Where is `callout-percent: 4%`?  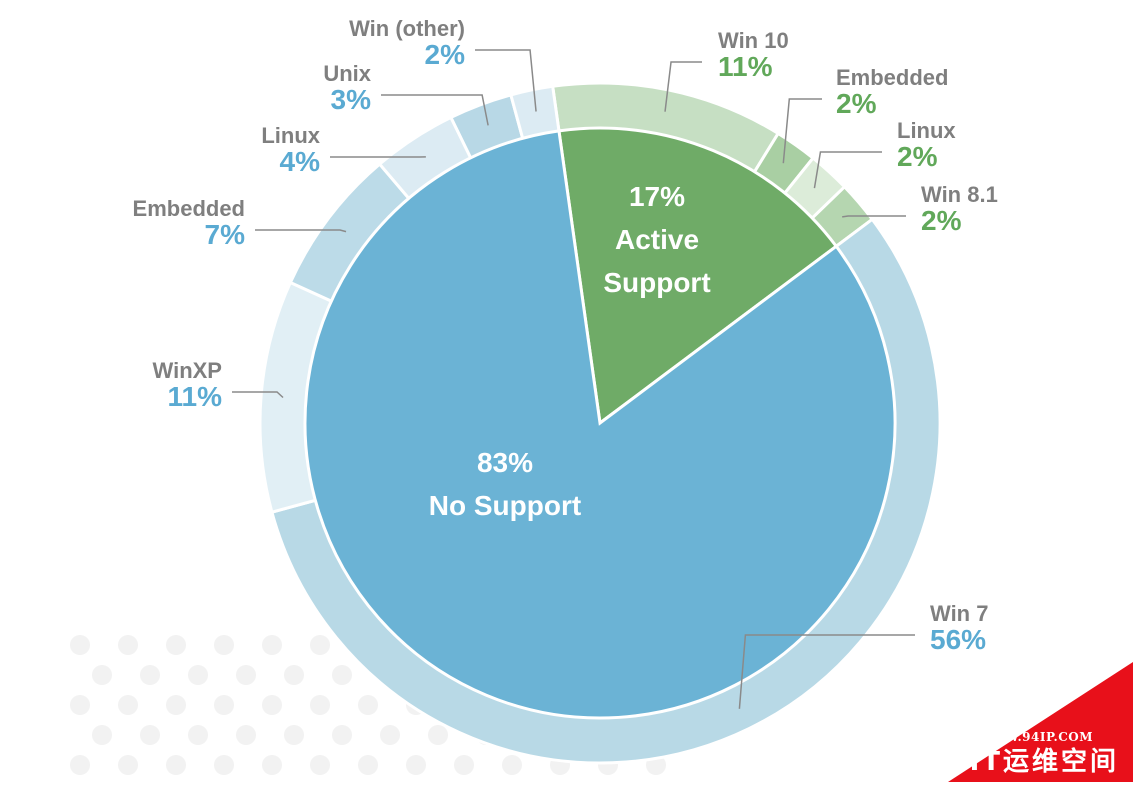 callout-percent: 4% is located at coordinates (300, 161).